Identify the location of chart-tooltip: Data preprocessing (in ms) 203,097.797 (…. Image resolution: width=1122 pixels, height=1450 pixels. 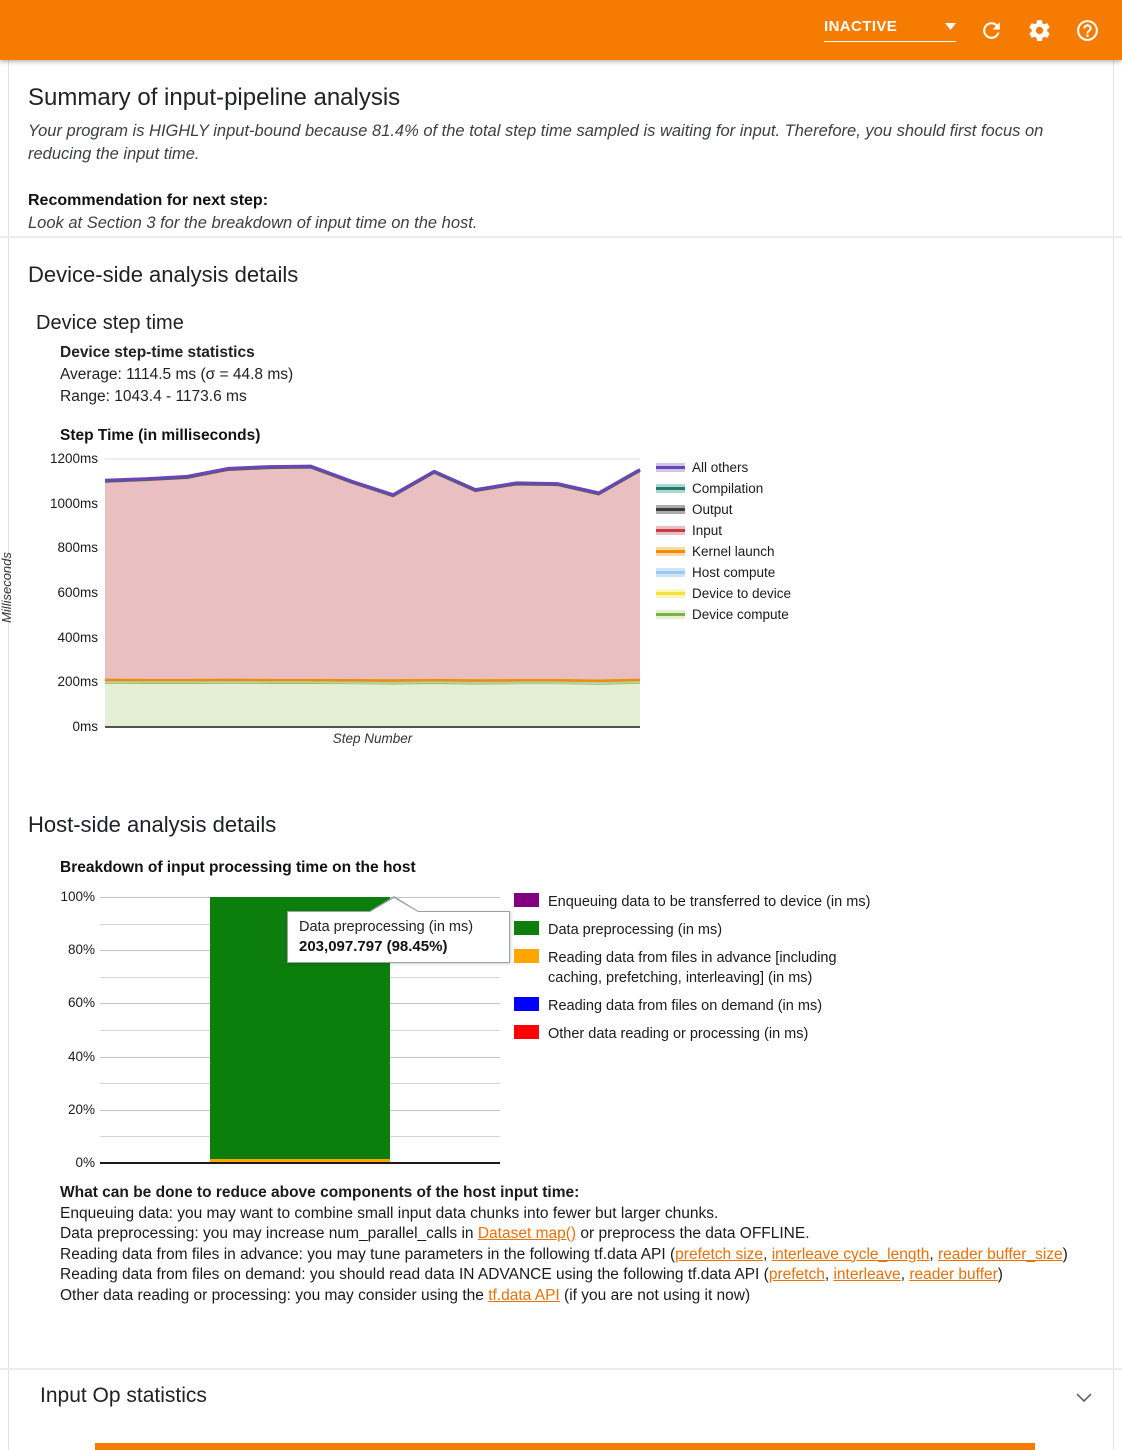
(398, 929).